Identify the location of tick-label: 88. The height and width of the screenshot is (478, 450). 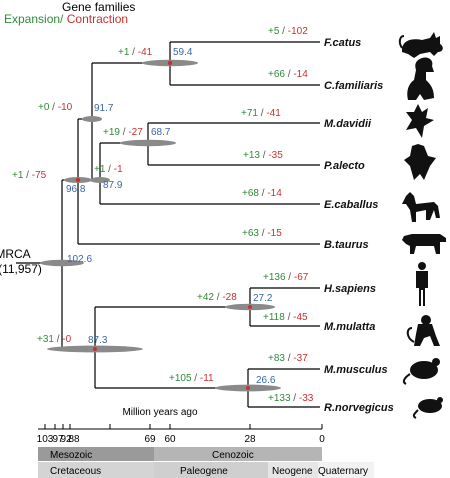
(74, 439).